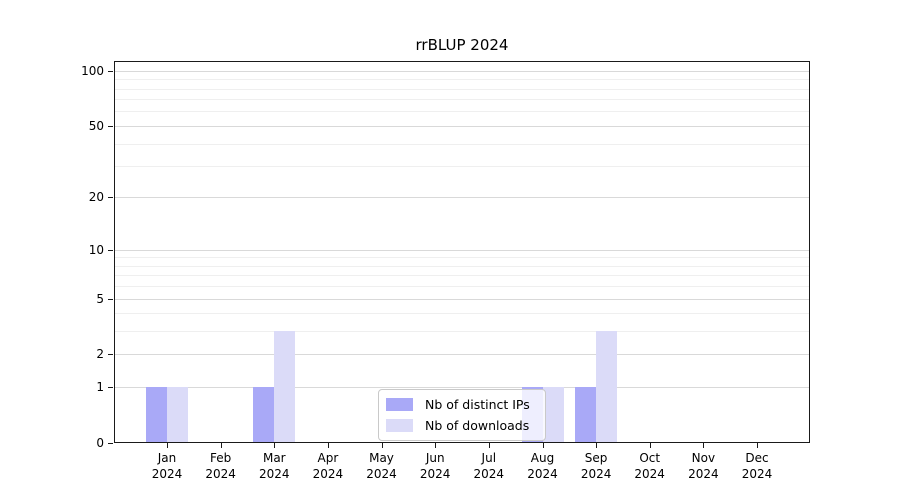 The height and width of the screenshot is (500, 900). I want to click on legend-swatch-downloads, so click(399, 425).